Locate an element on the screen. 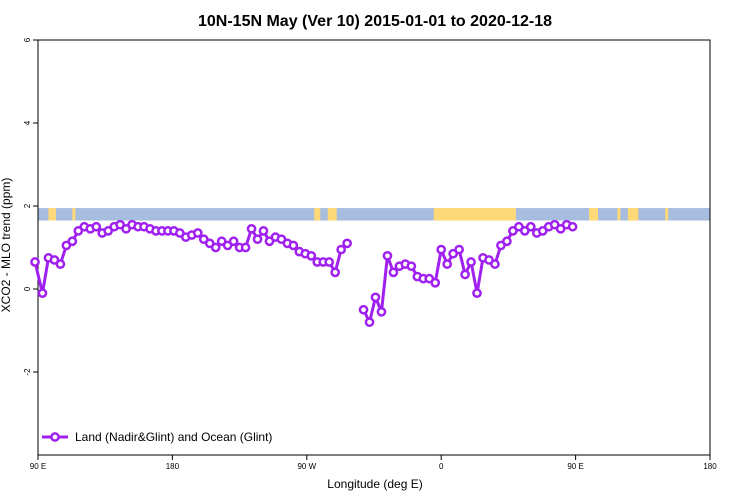  y-tick-label: 4 is located at coordinates (27, 122).